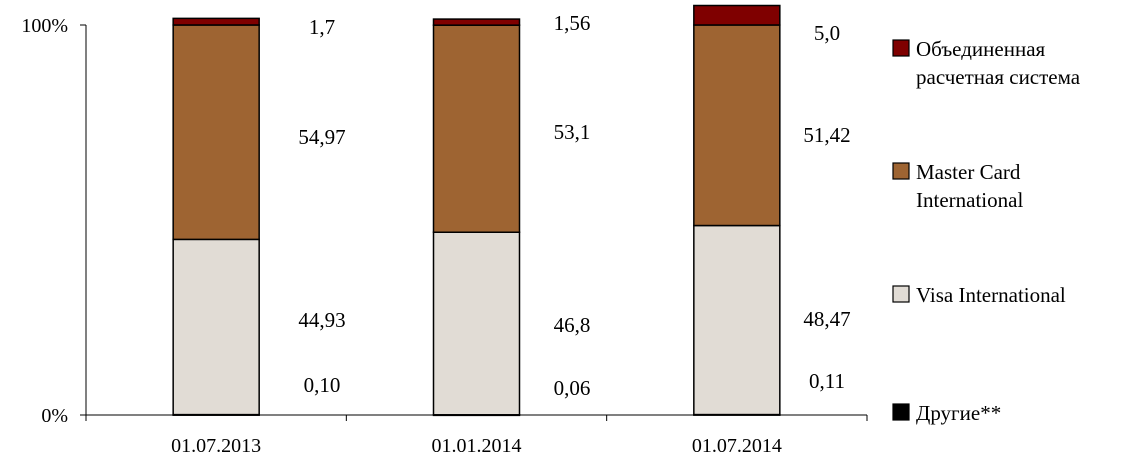 The width and height of the screenshot is (1129, 462). What do you see at coordinates (216, 446) in the screenshot?
I see `x-tick-label: 01.07.2013` at bounding box center [216, 446].